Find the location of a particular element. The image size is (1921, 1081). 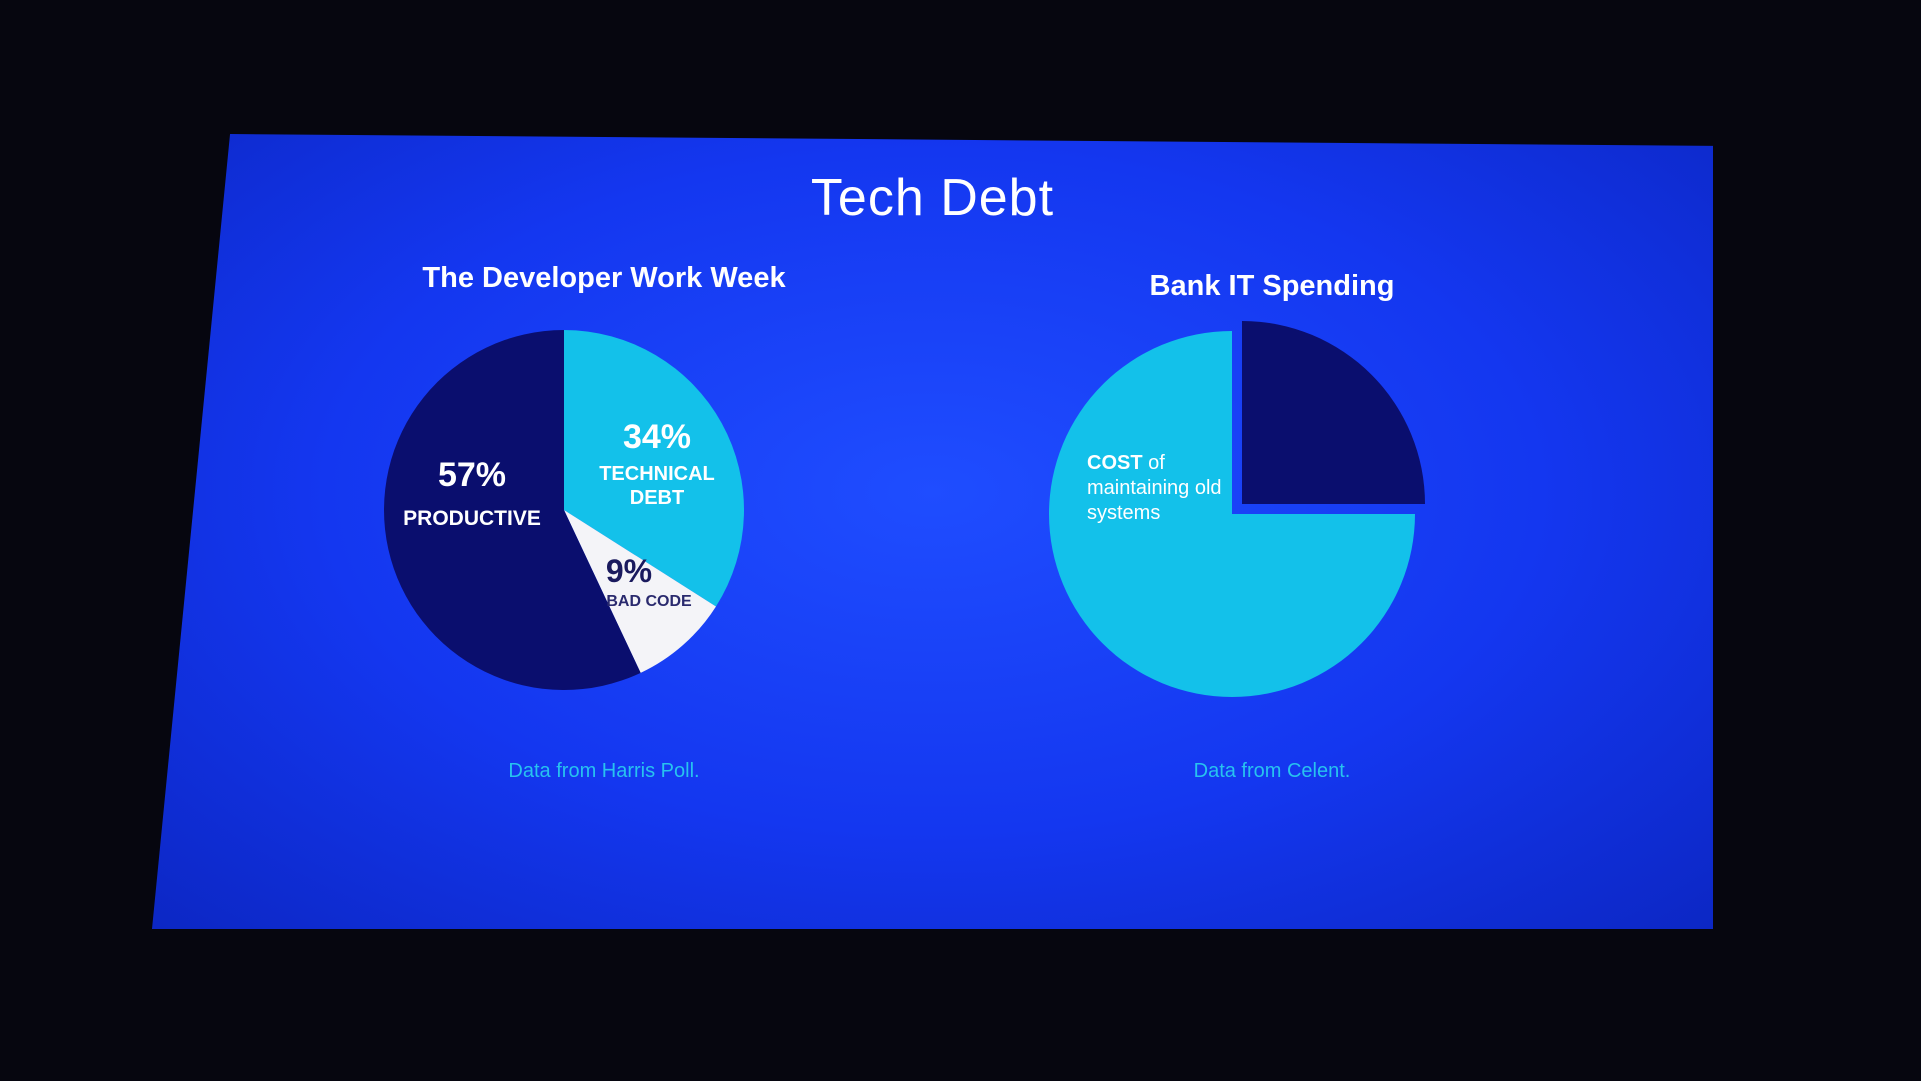

slice-value-bad-code: 9% is located at coordinates (629, 571).